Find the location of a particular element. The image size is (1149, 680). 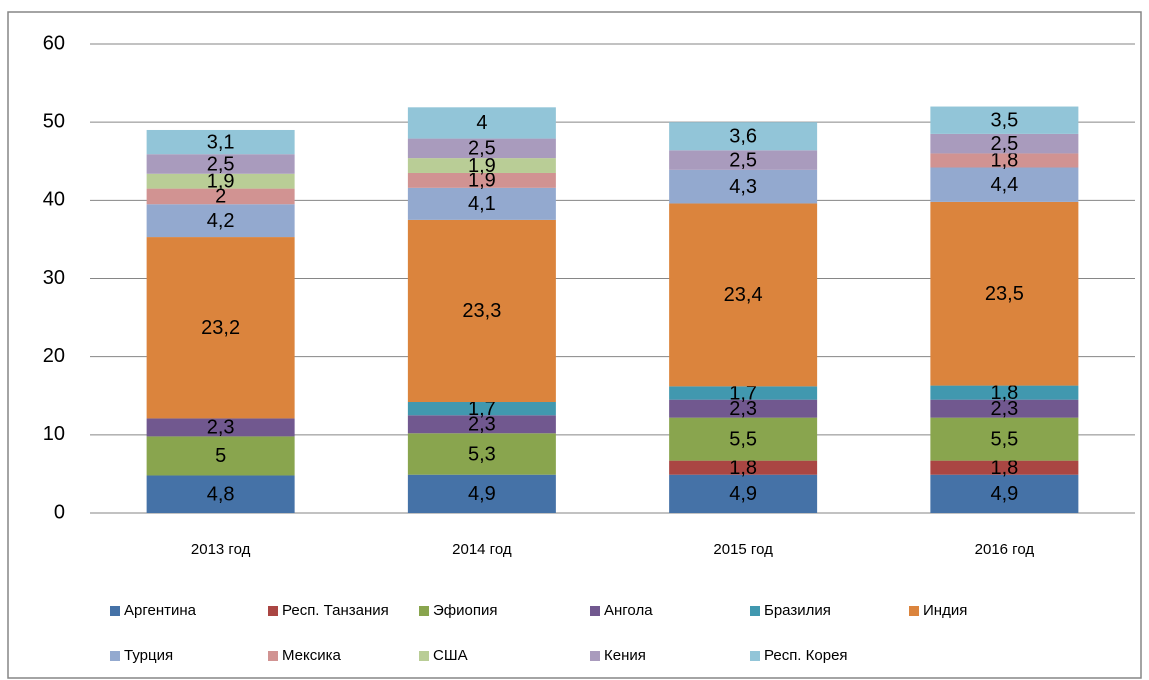

data-label: 2 is located at coordinates (220, 197).